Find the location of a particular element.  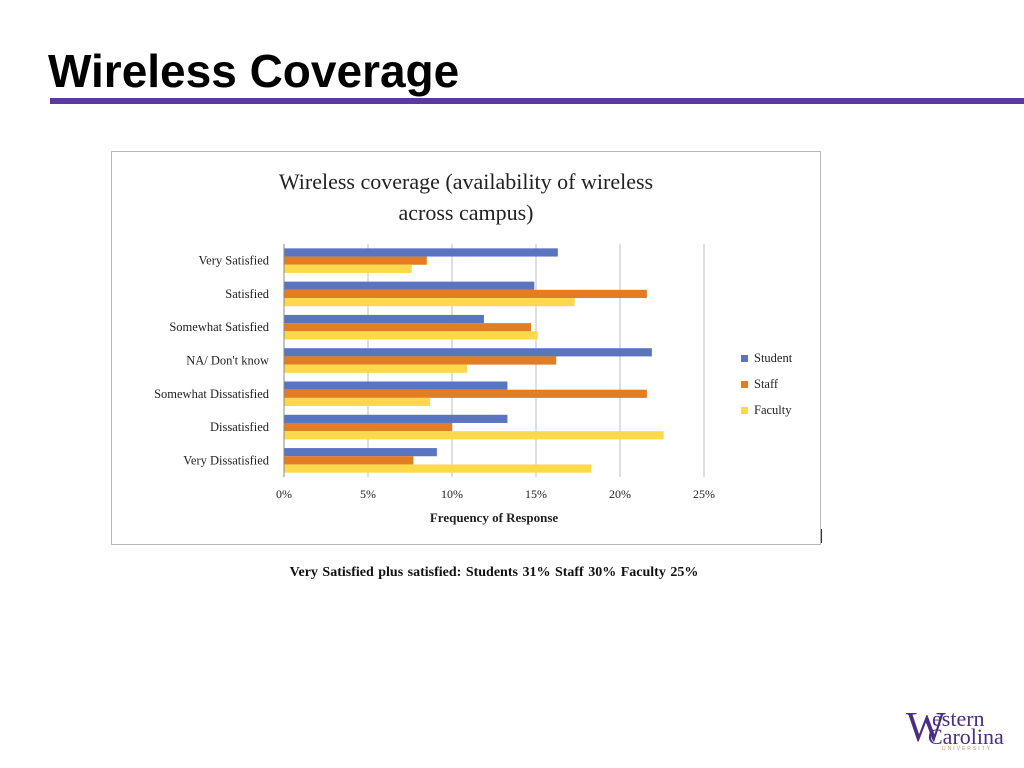

category-label: NA/ Don't know is located at coordinates (227, 361).